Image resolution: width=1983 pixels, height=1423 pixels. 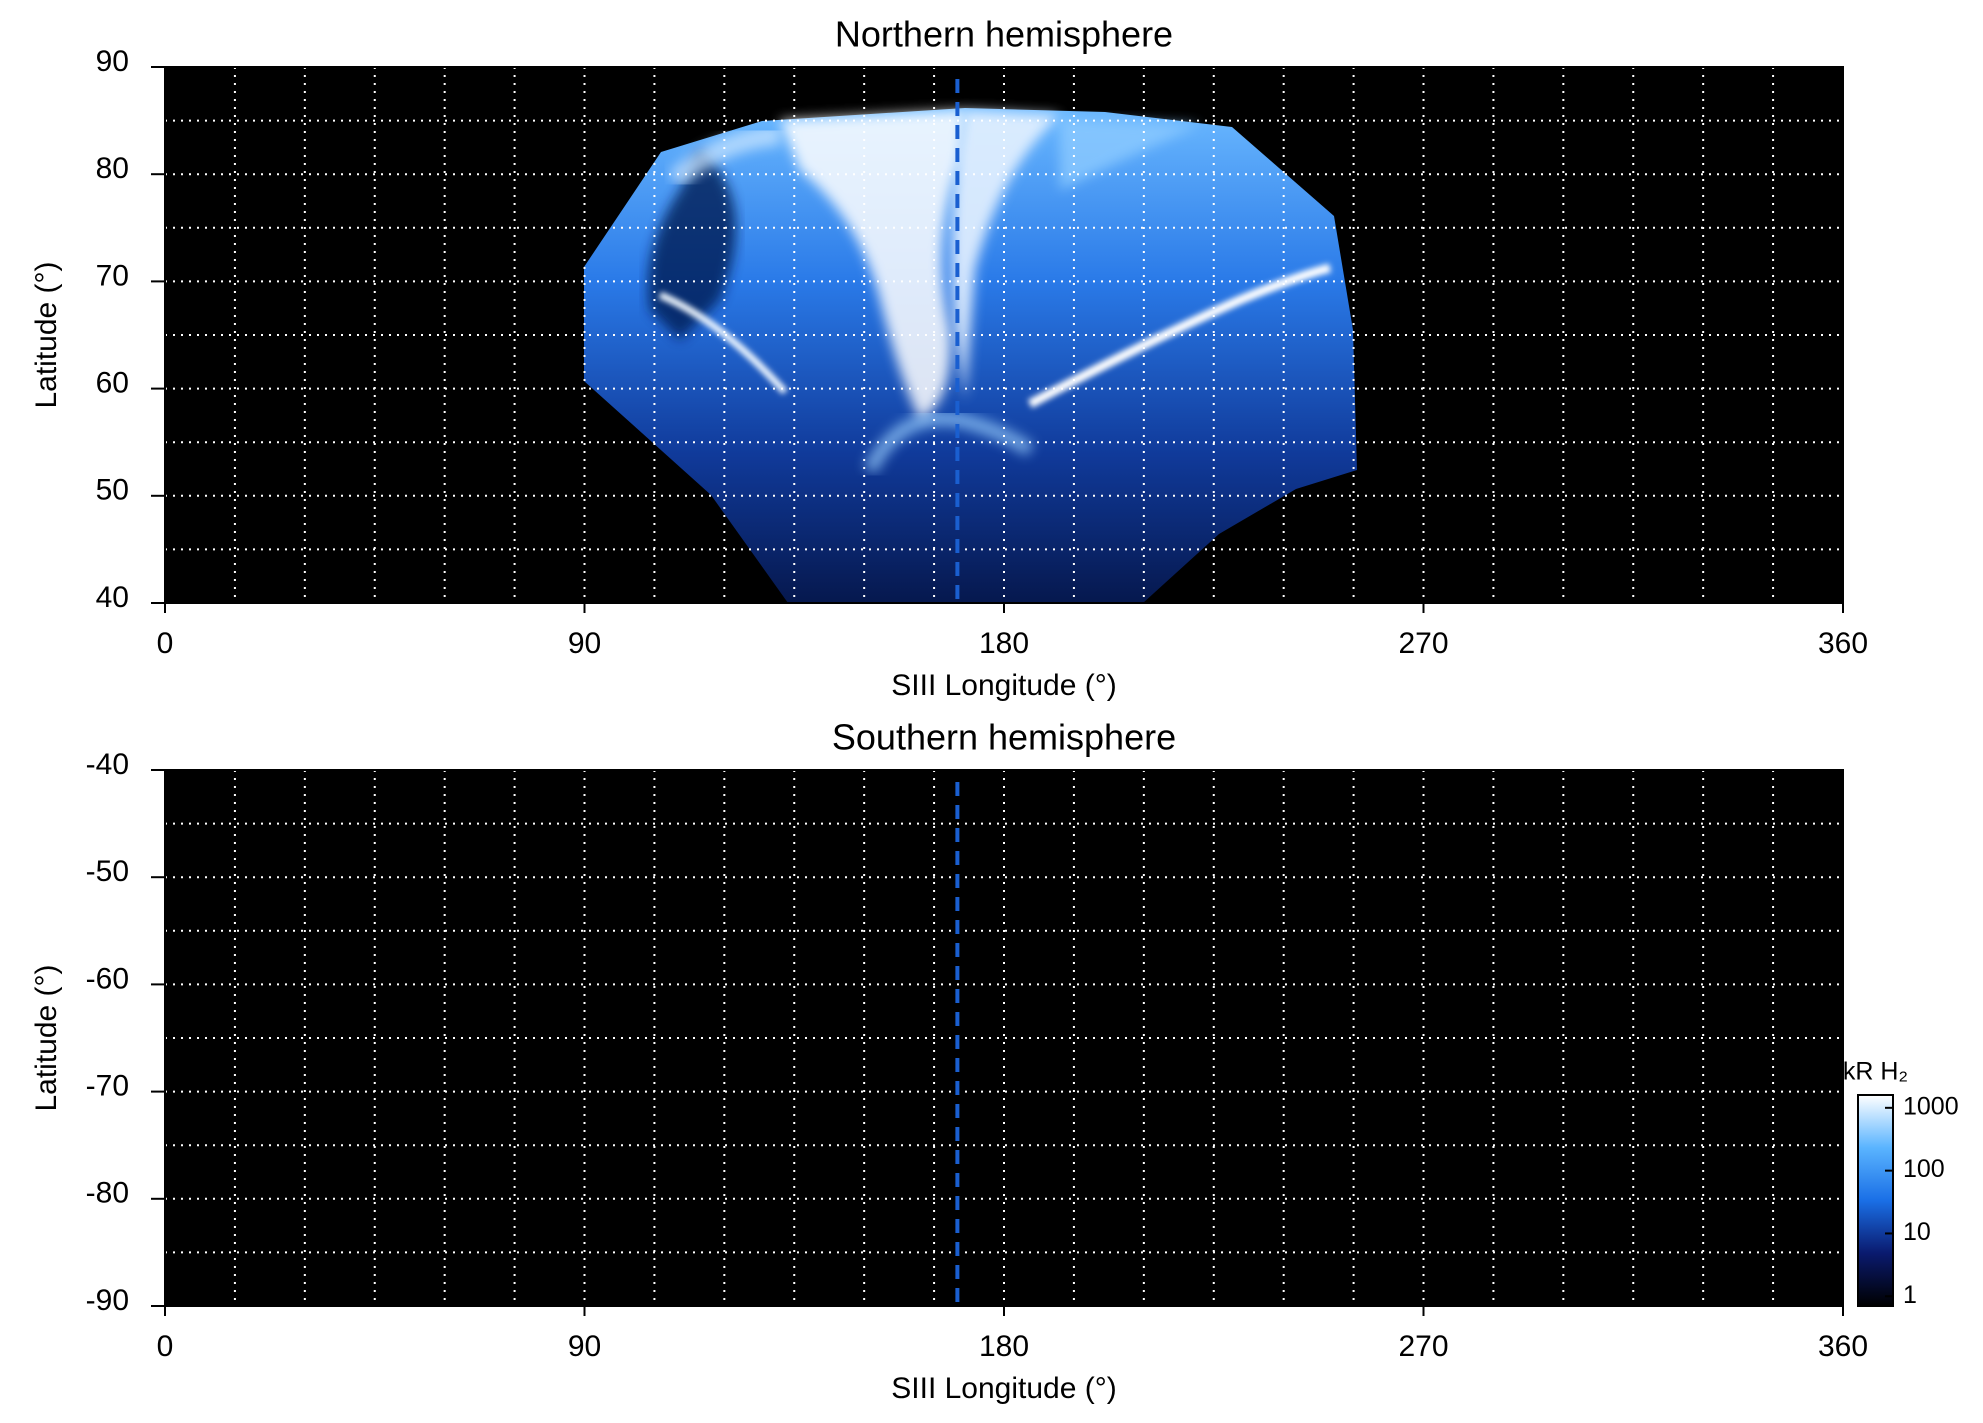 I want to click on y-tick-label: 50, so click(x=112, y=490).